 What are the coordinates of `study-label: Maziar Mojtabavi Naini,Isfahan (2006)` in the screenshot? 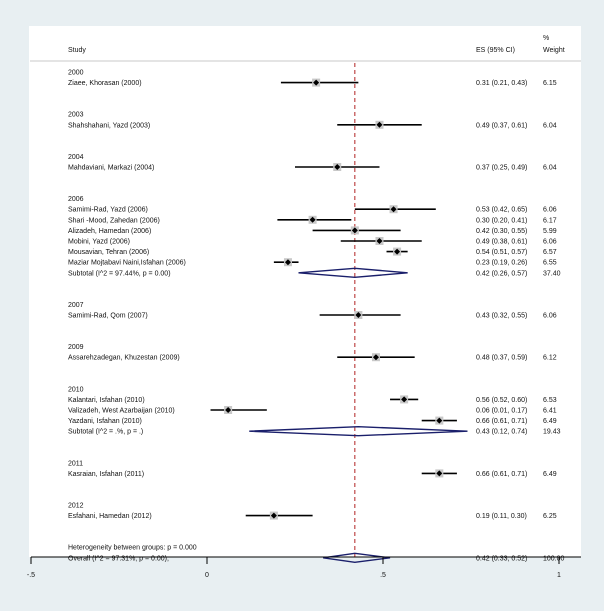 It's located at (127, 263).